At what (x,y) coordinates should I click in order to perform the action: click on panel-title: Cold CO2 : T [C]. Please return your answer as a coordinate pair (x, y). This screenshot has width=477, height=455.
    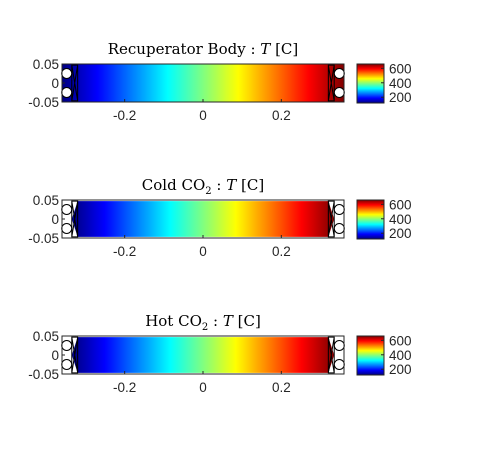
    Looking at the image, I should click on (203, 186).